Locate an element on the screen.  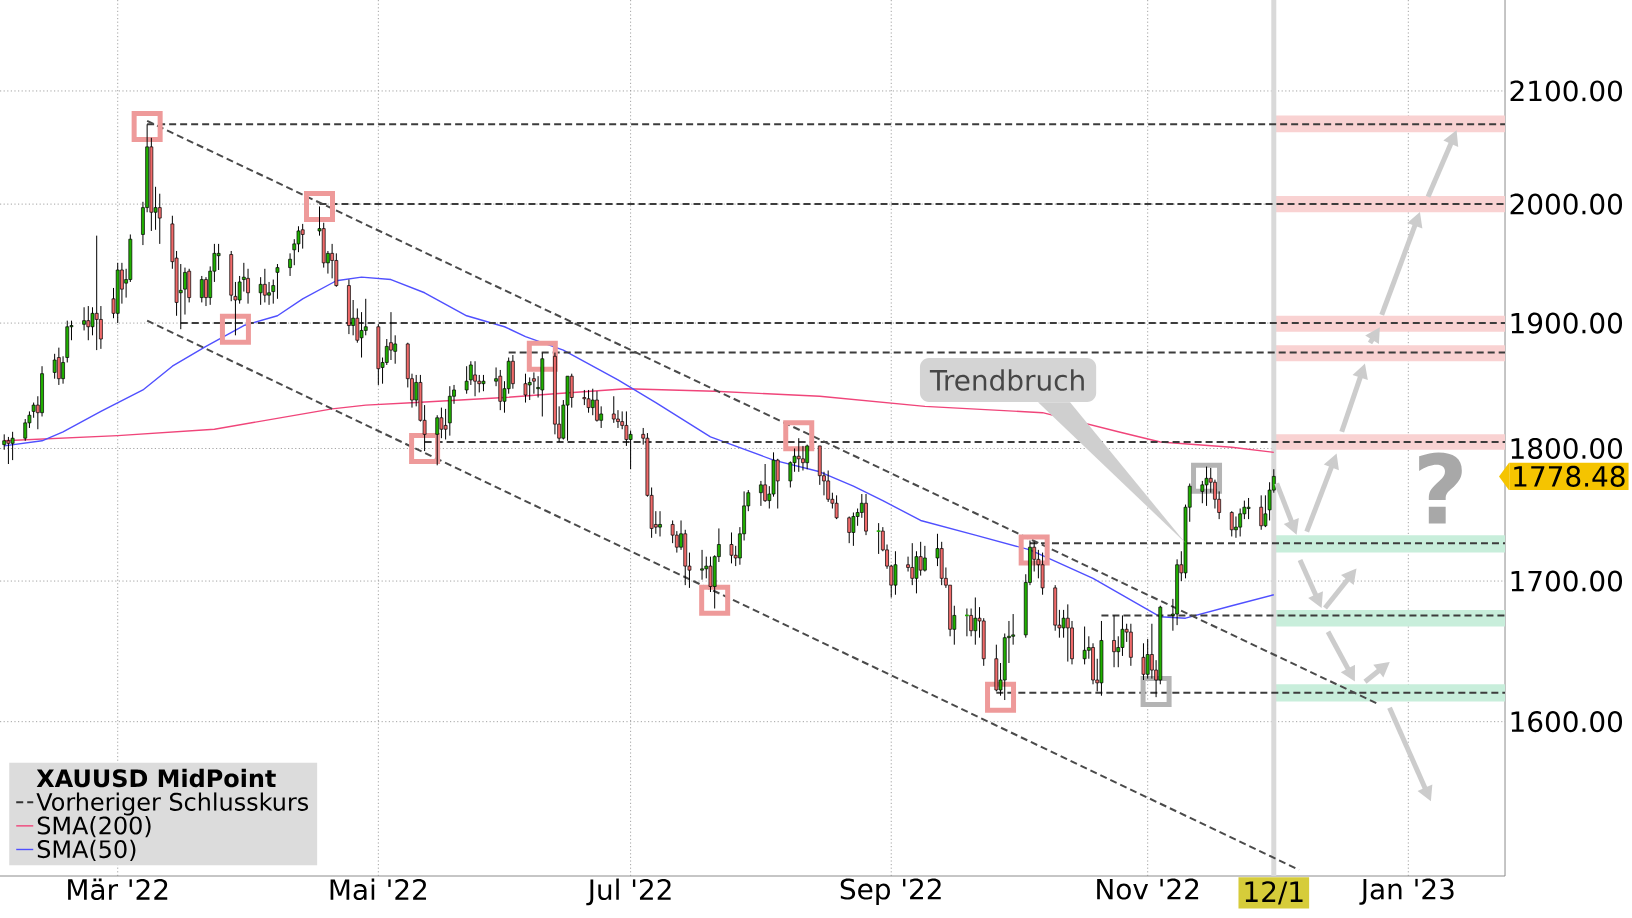
x-tick-label: Mai '22 is located at coordinates (378, 889).